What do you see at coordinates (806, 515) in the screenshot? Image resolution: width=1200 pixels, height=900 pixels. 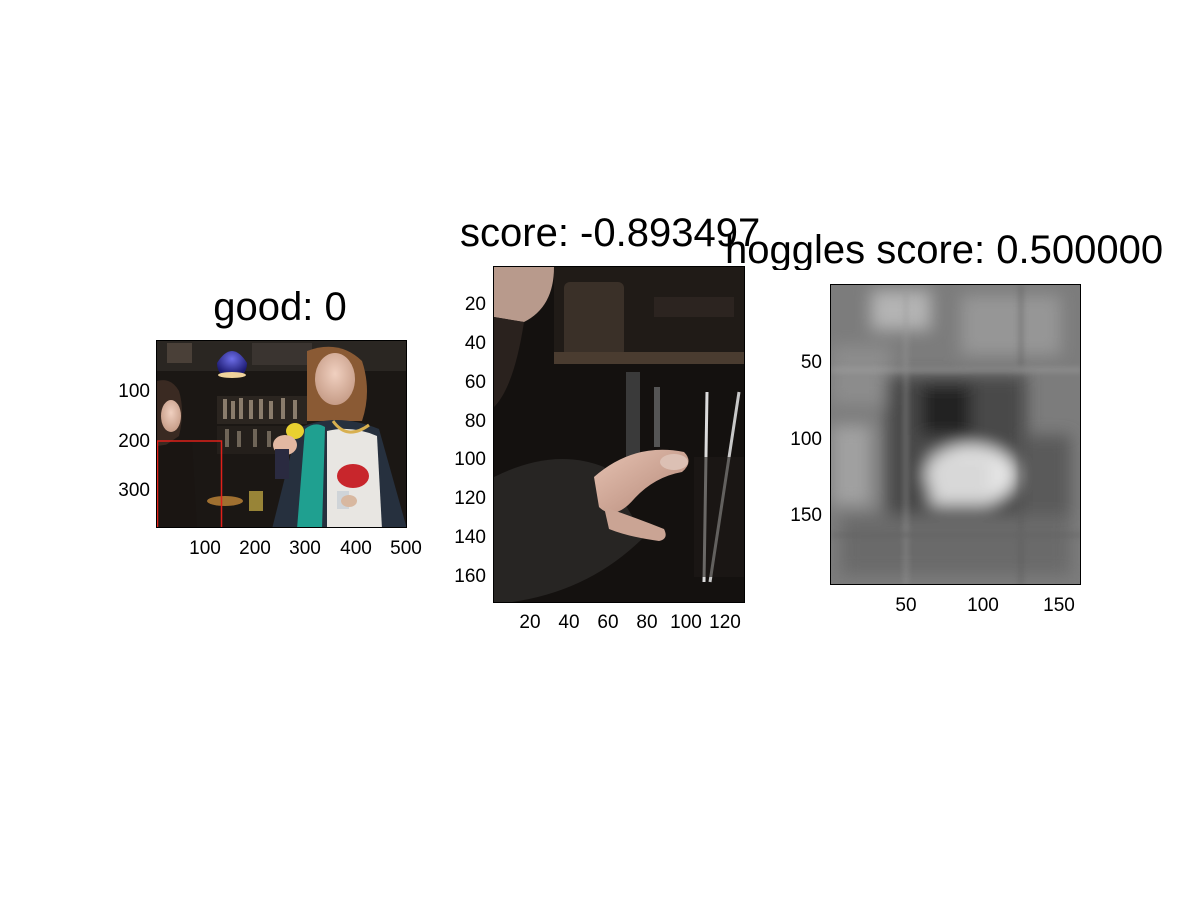 I see `y-tick: 150` at bounding box center [806, 515].